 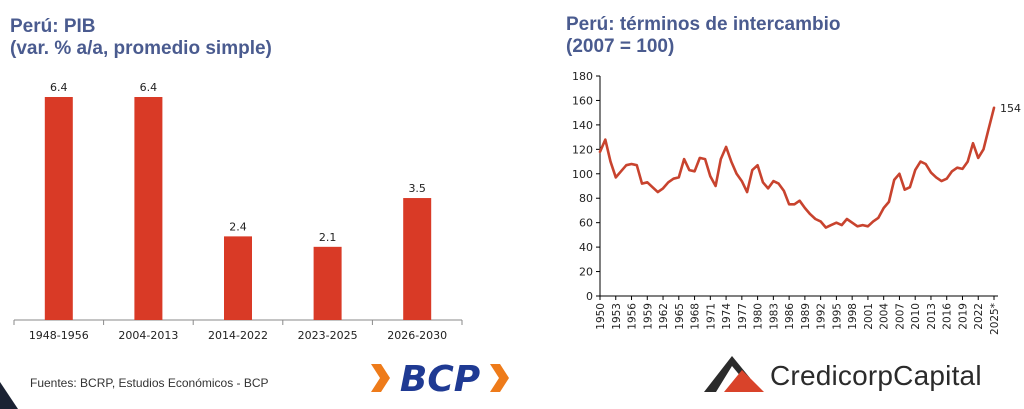 I want to click on bcp-logo: BCP, so click(x=440, y=378).